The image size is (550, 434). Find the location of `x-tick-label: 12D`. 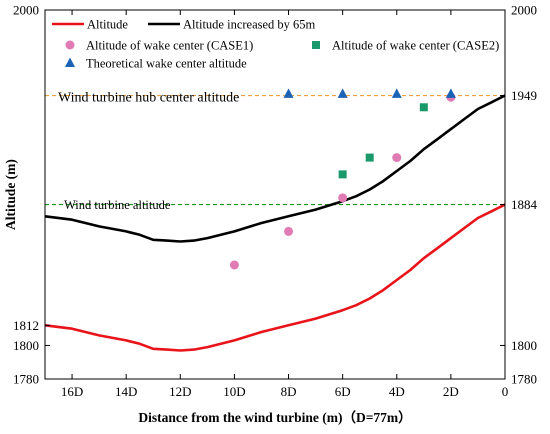

x-tick-label: 12D is located at coordinates (180, 391).